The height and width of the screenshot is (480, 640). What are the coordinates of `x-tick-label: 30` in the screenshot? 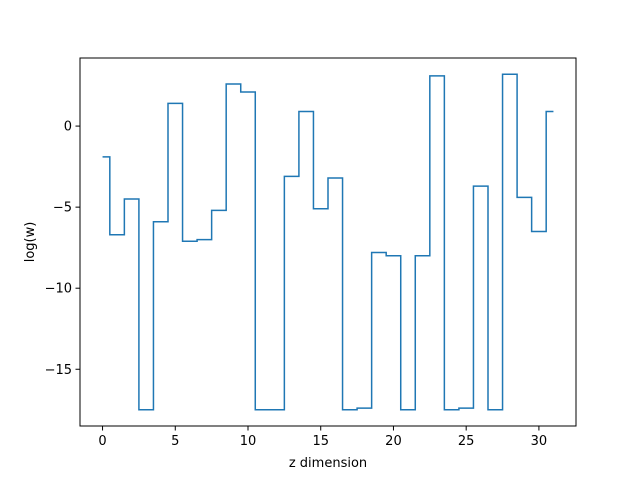 It's located at (539, 441).